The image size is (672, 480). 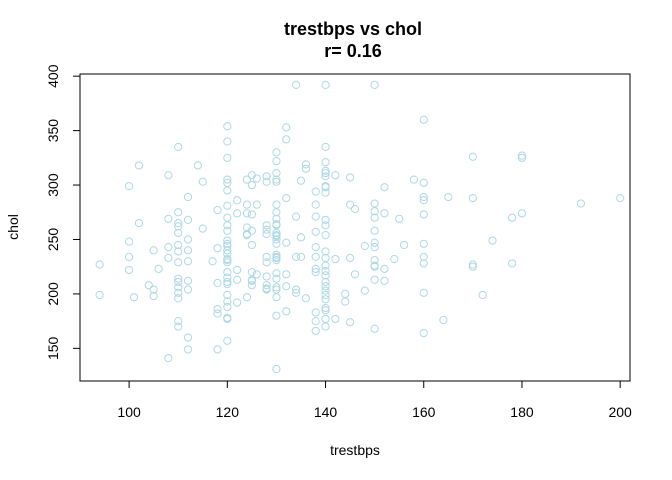 I want to click on x-tick-label: 120, so click(x=228, y=412).